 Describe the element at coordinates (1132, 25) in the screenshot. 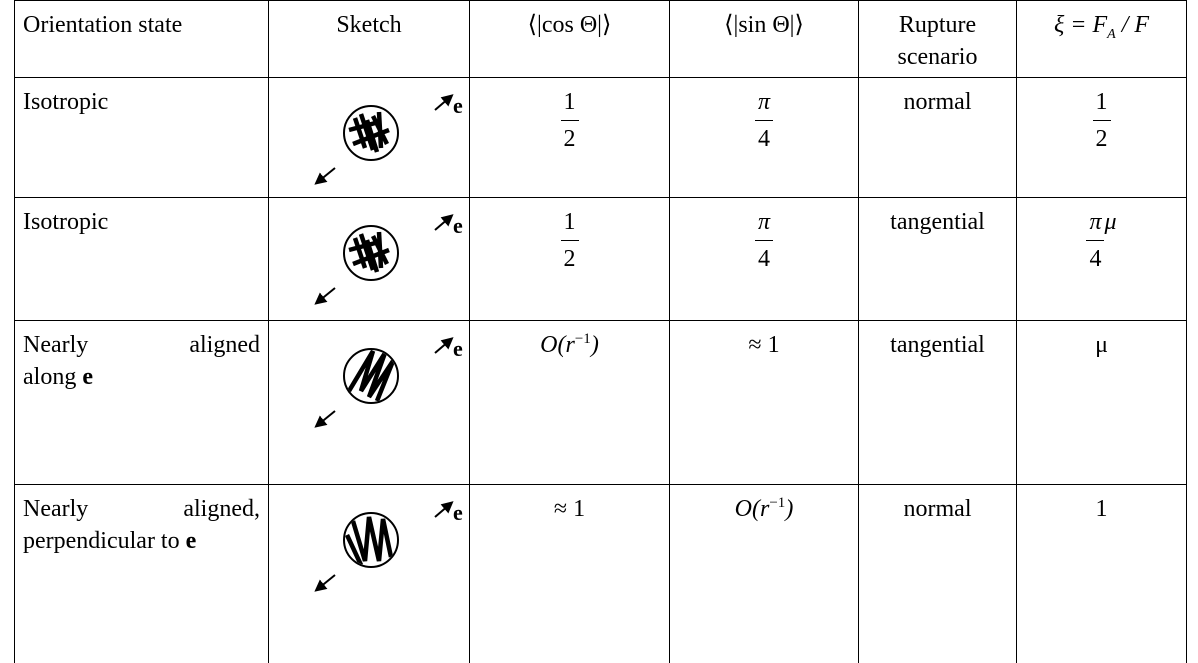

I see `math-tail: / F` at that location.